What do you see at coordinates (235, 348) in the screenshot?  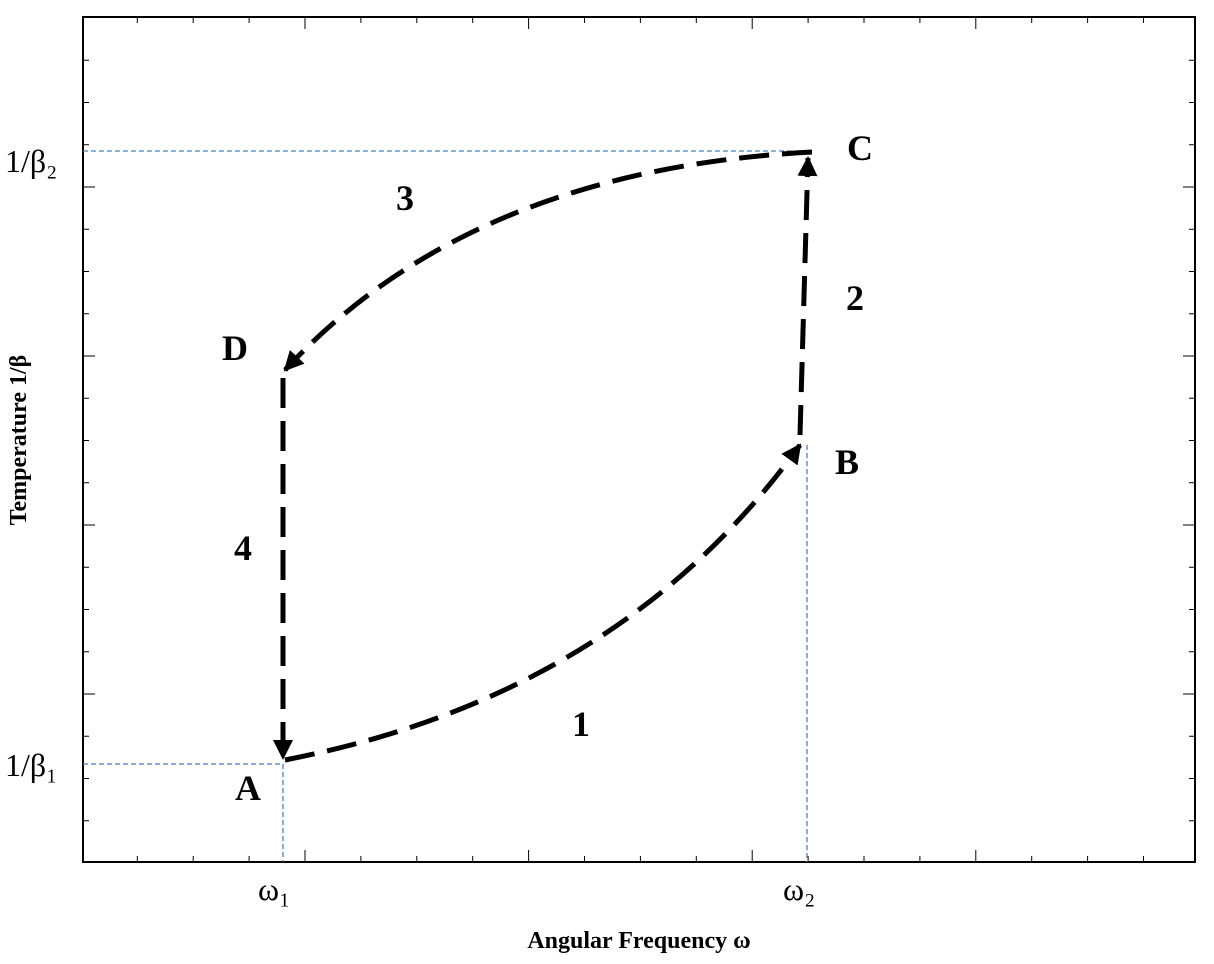 I see `point-label: D` at bounding box center [235, 348].